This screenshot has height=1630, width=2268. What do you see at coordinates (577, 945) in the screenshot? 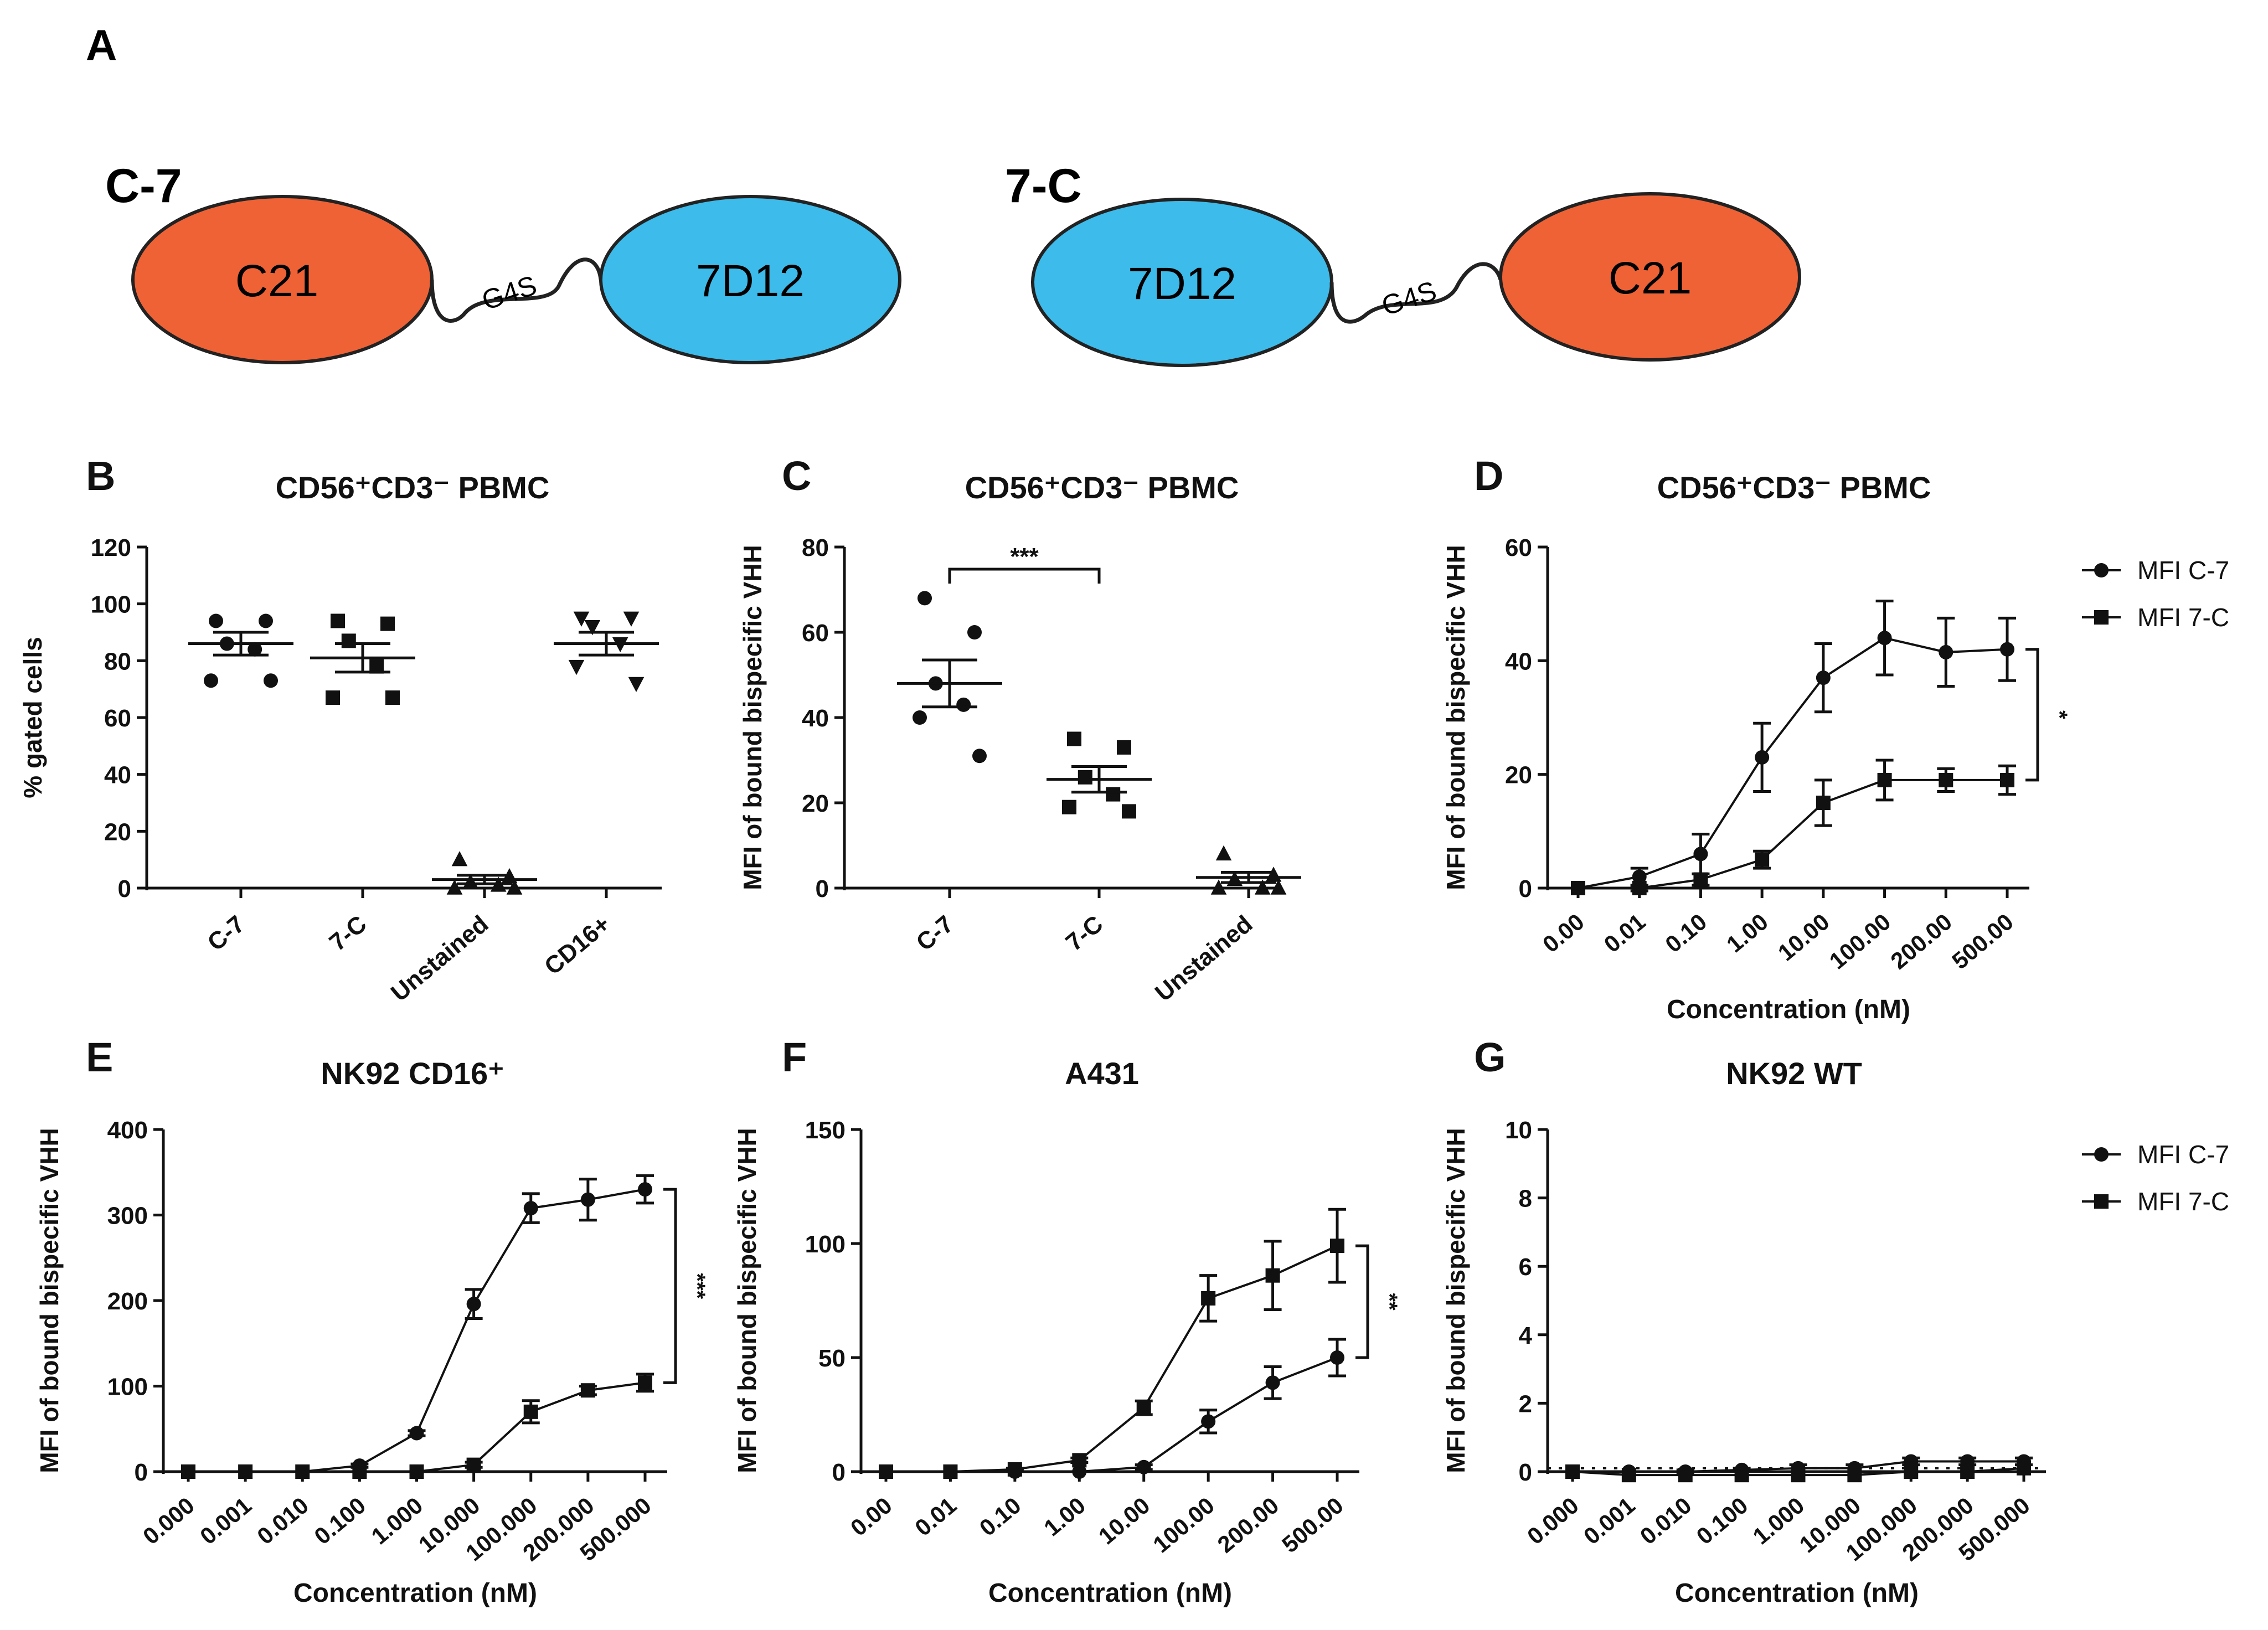
I see `x-tick-label: CD16+` at bounding box center [577, 945].